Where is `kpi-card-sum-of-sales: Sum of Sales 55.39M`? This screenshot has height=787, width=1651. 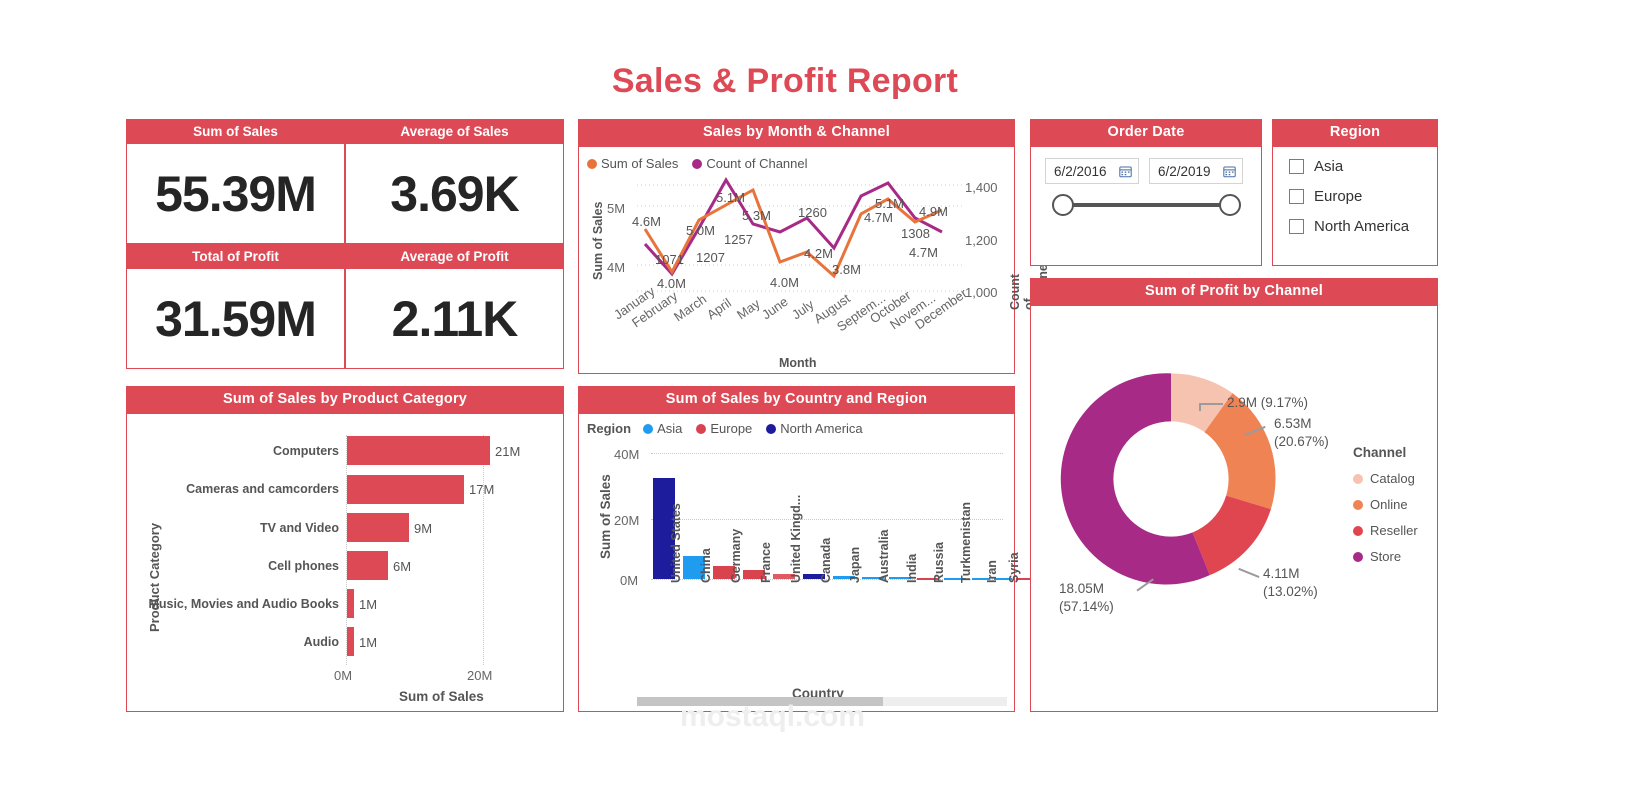
kpi-card-sum-of-sales: Sum of Sales 55.39M is located at coordinates (235, 181).